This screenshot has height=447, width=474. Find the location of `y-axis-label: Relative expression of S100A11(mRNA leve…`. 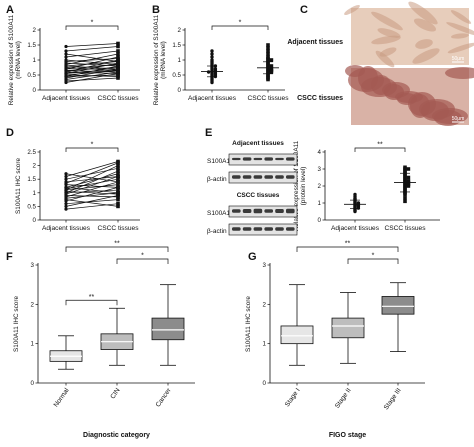

y-axis-label: Relative expression of S100A11(mRNA leve… is located at coordinates (160, 59).